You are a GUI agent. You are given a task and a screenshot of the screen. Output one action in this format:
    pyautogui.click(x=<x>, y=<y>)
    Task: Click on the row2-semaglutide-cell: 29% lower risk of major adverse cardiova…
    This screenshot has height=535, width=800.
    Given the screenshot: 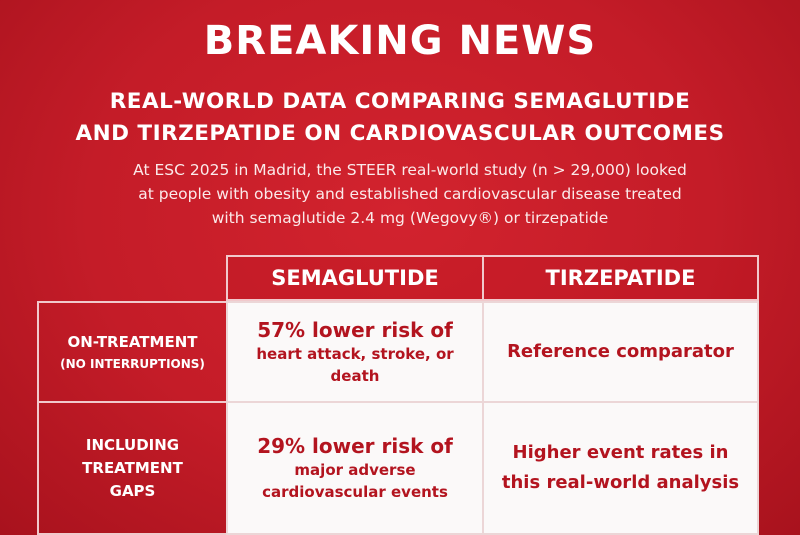 What is the action you would take?
    pyautogui.click(x=355, y=468)
    